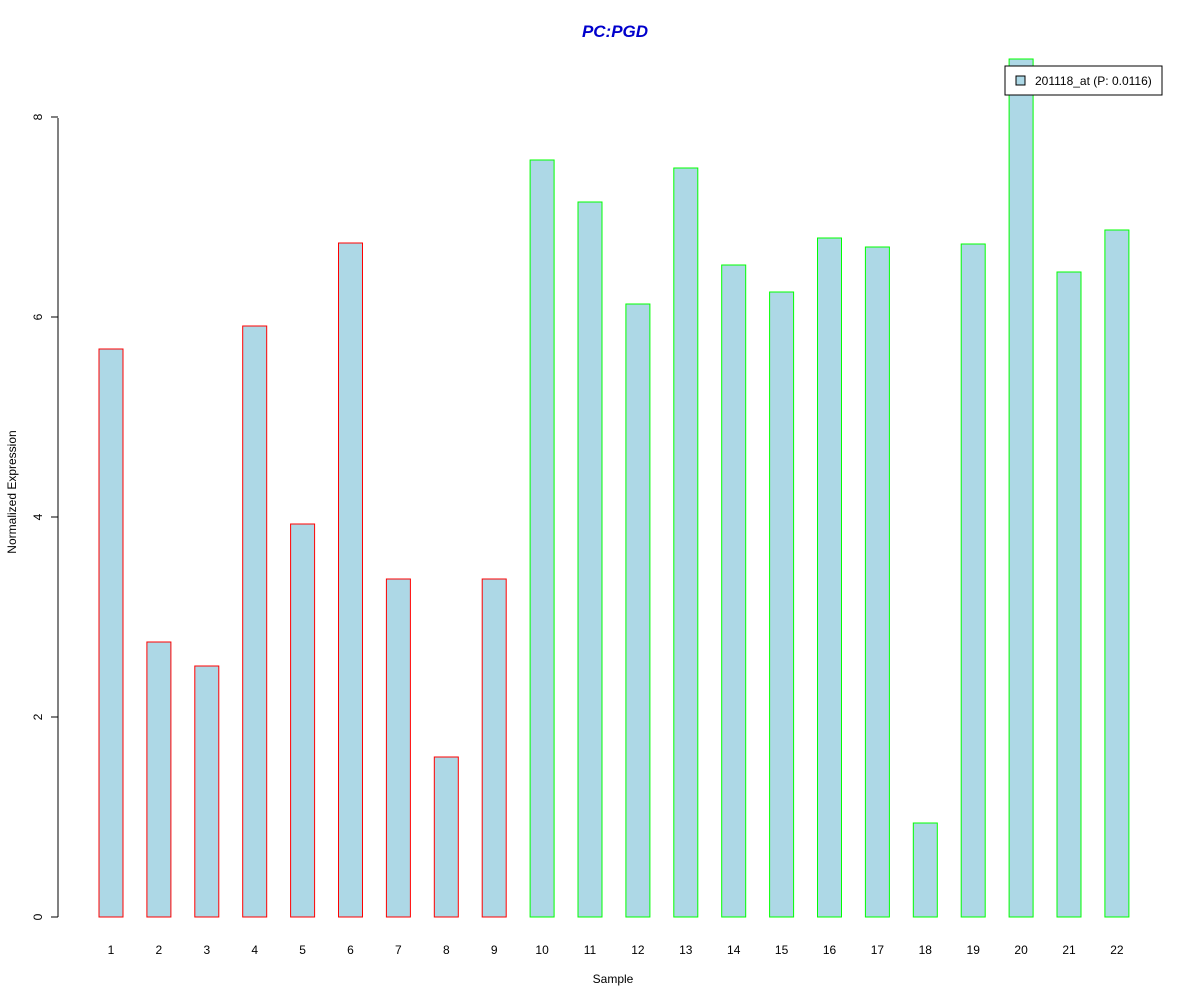  I want to click on x-tick-label: 4, so click(254, 950).